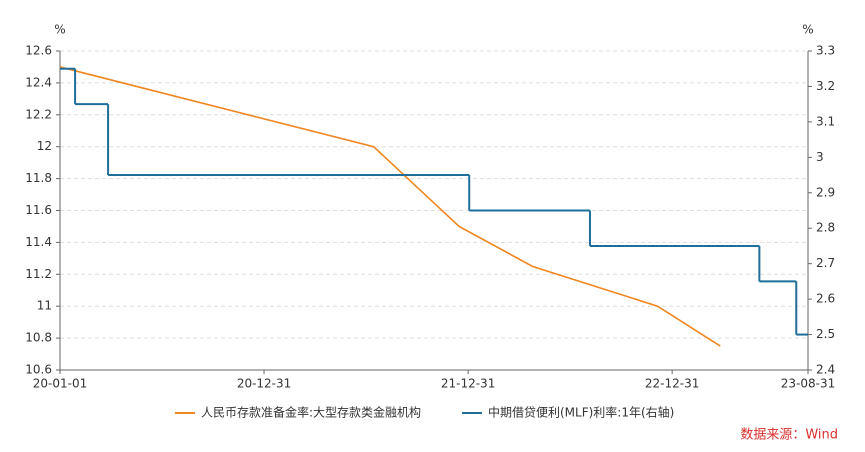  I want to click on y2-tick-label: 3, so click(820, 157).